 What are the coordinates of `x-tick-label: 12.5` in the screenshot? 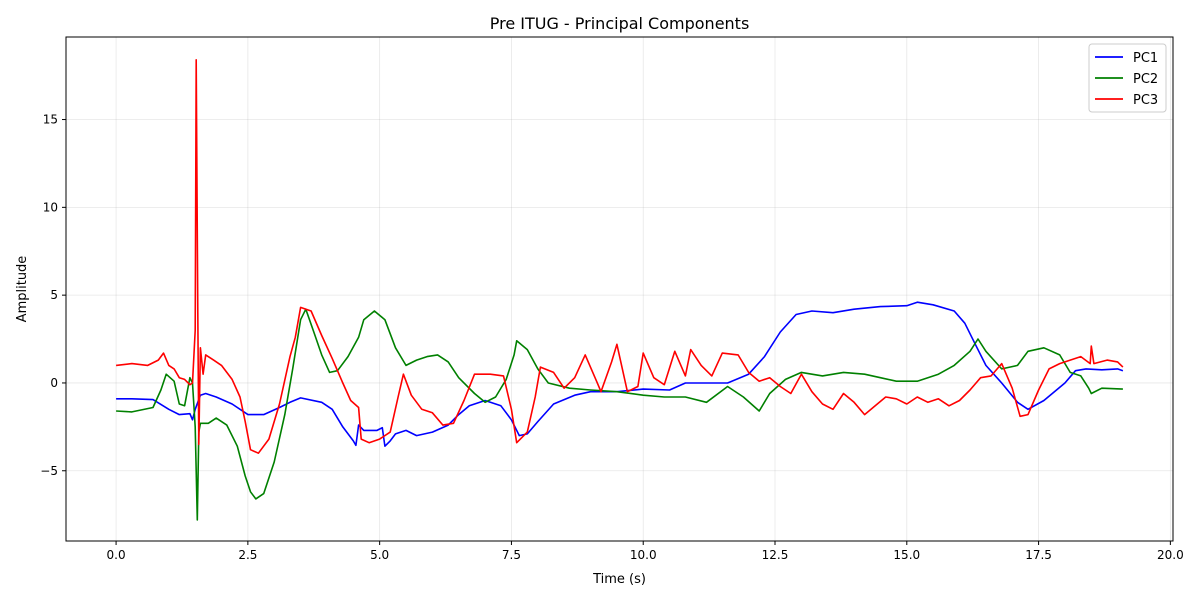 It's located at (775, 555).